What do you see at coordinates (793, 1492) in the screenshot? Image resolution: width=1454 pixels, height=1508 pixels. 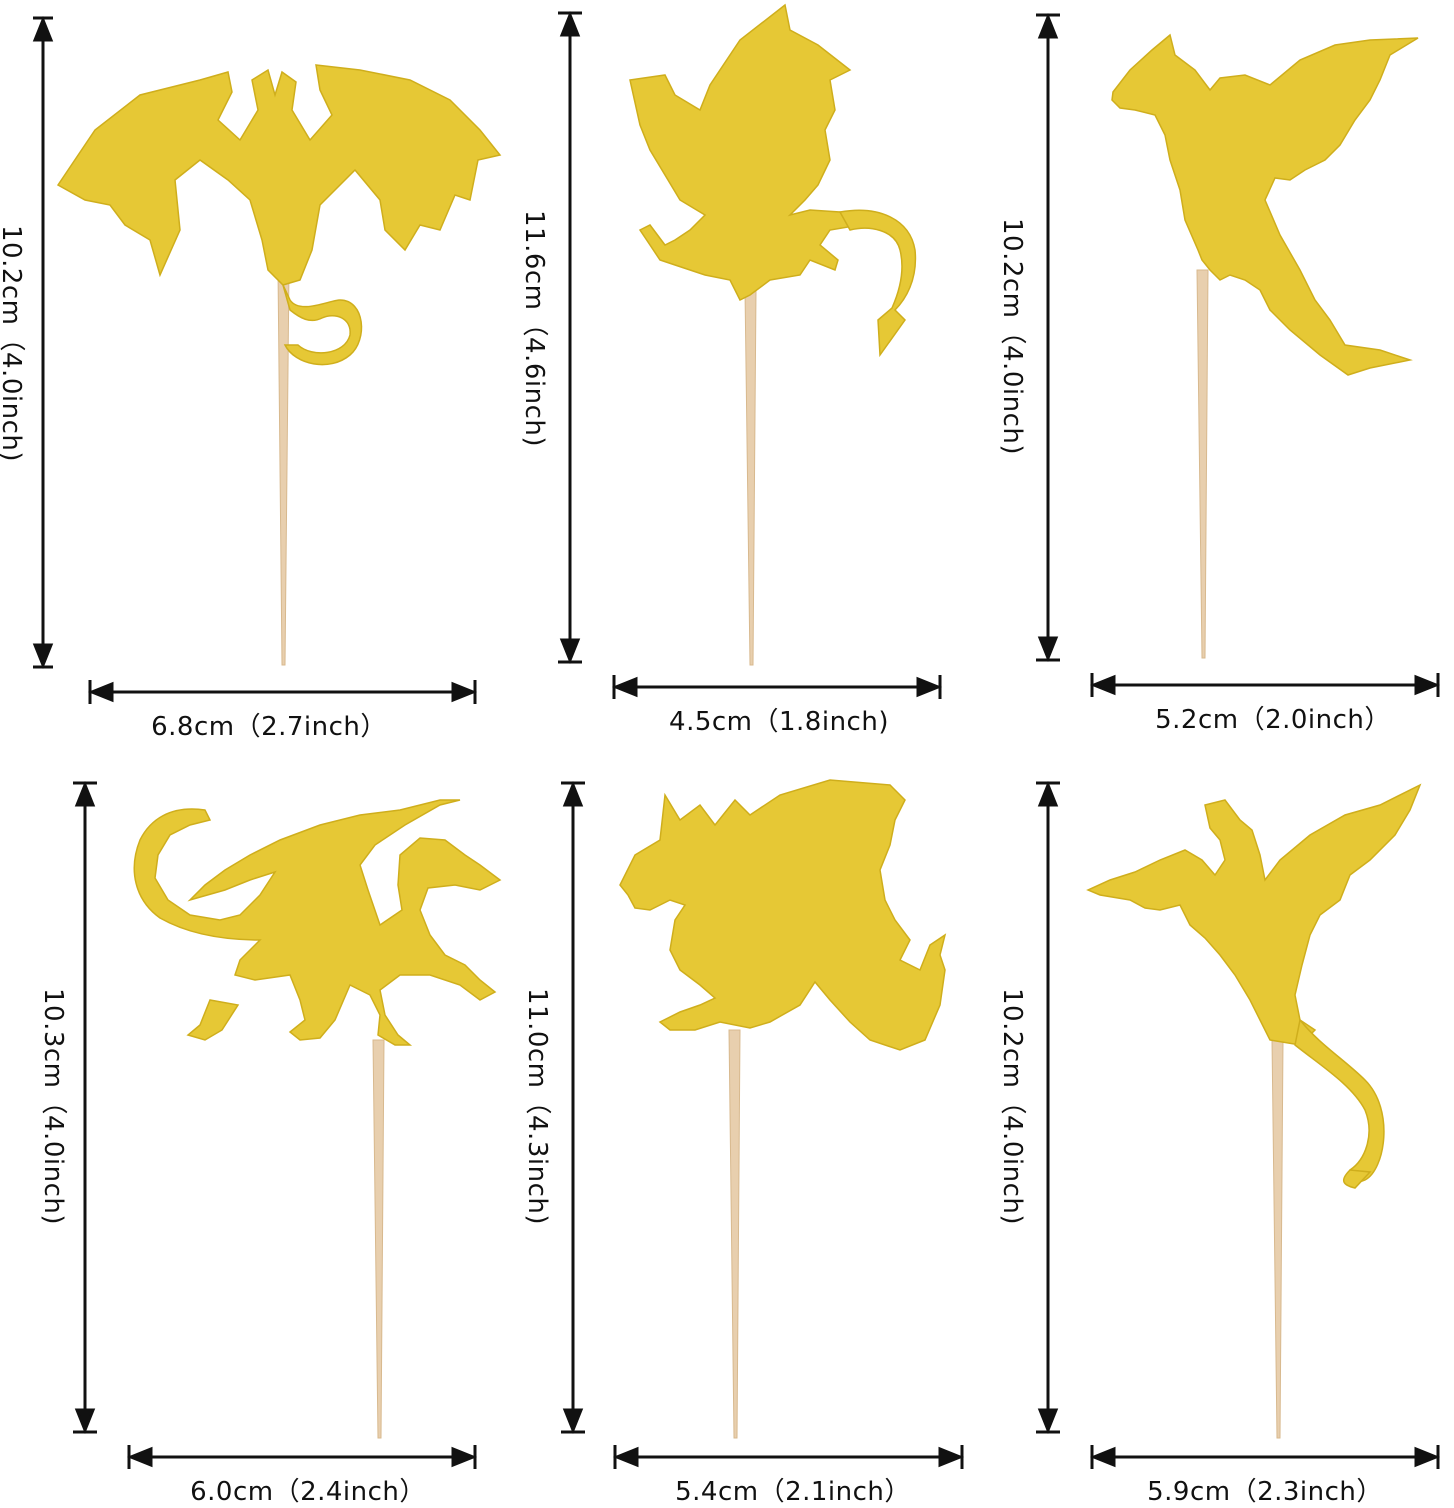 I see `width-label: 5.4cm（2.1inch）` at bounding box center [793, 1492].